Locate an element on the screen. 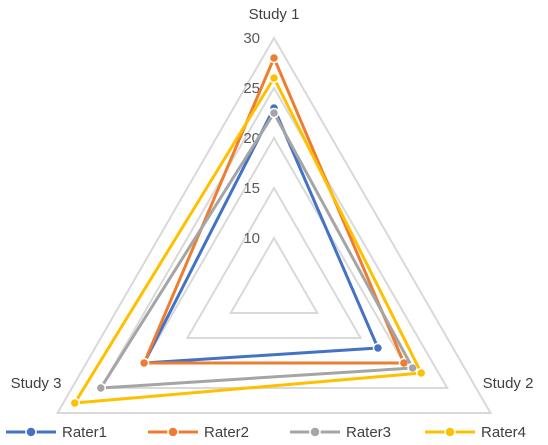 Image resolution: width=548 pixels, height=445 pixels. tick-label-30: 30 is located at coordinates (251, 38).